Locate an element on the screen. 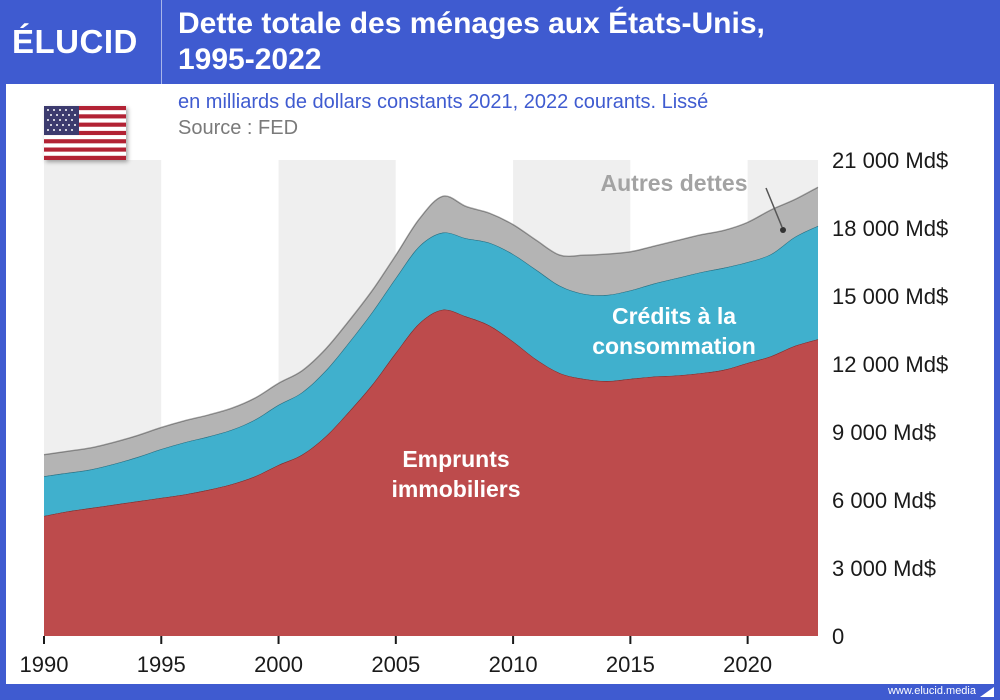 This screenshot has height=700, width=1000. chart-title-line-2: 1995-2022 is located at coordinates (250, 59).